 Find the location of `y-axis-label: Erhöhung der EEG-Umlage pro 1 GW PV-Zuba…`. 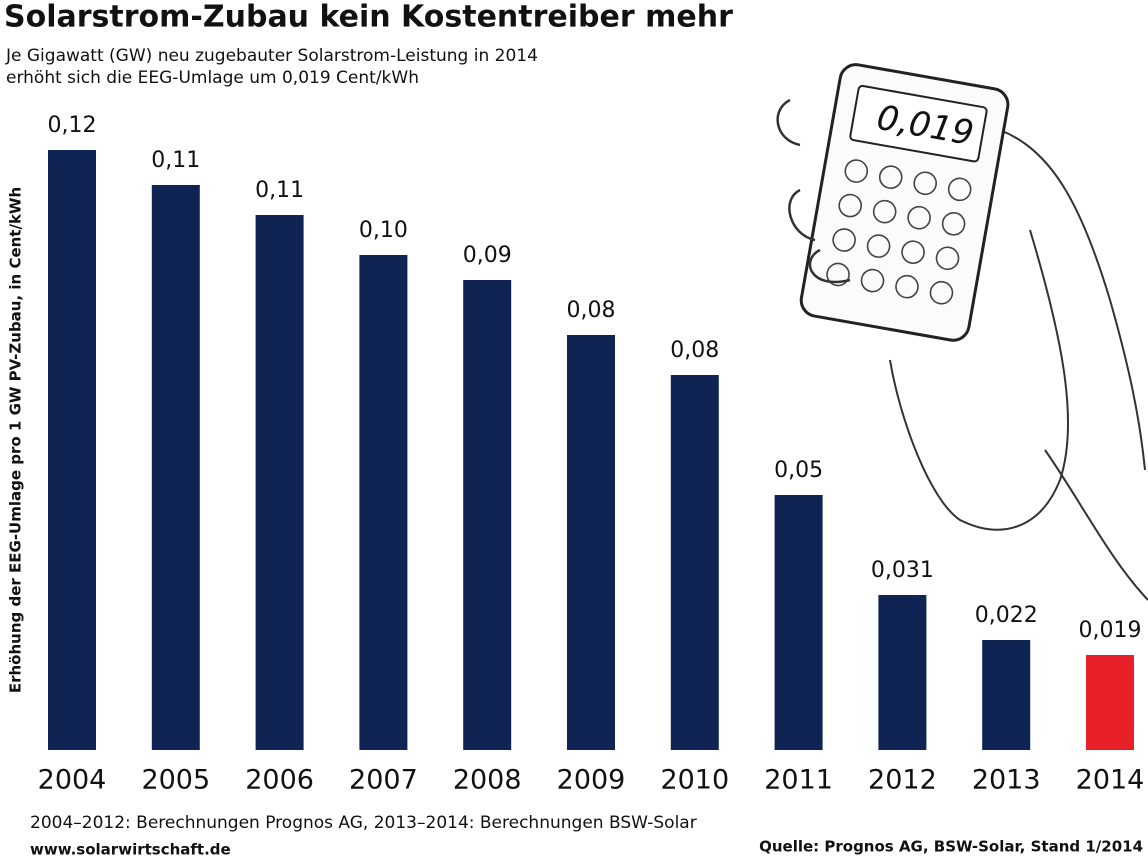

y-axis-label: Erhöhung der EEG-Umlage pro 1 GW PV-Zuba… is located at coordinates (16, 440).